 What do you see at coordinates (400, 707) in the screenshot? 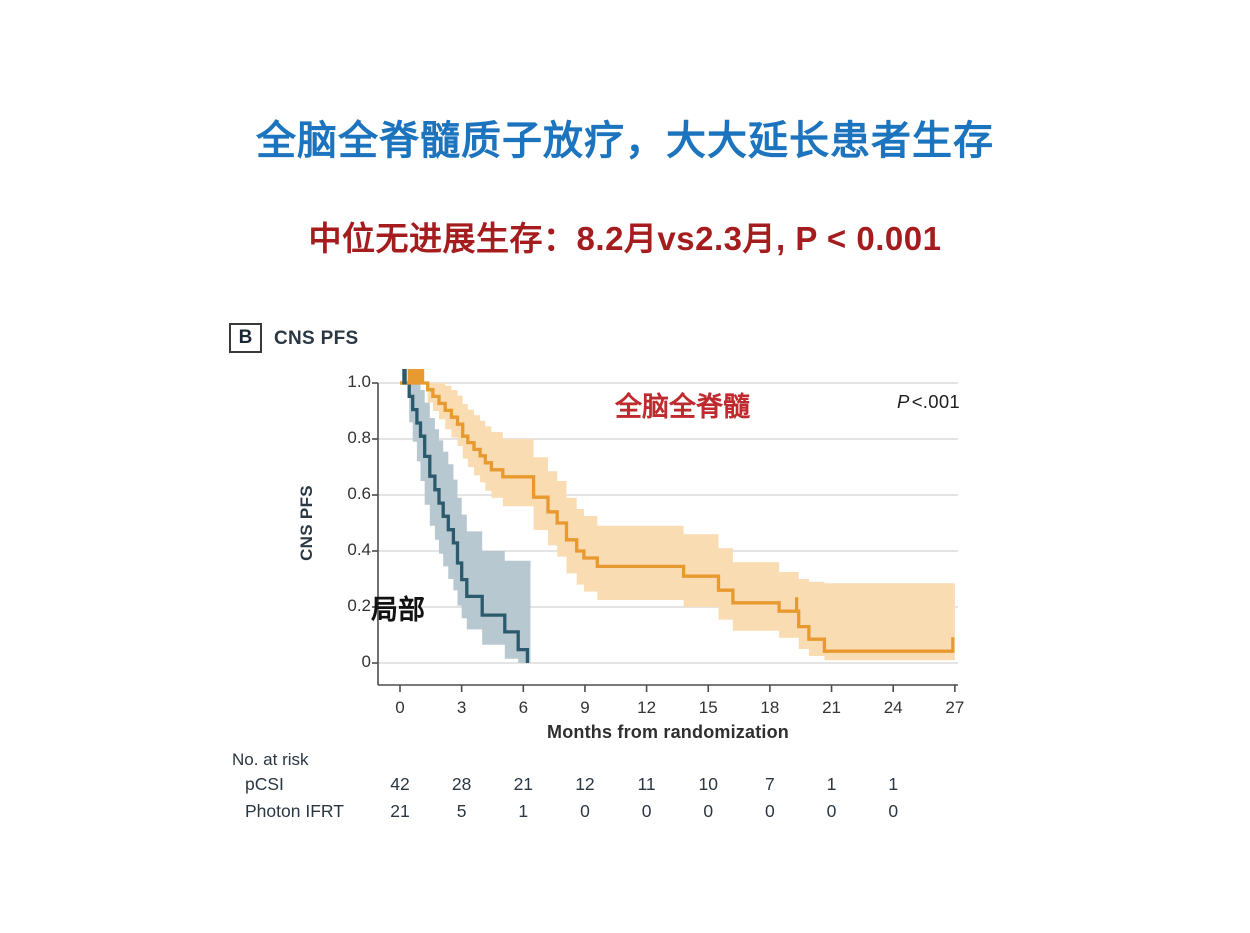
I see `x-tick-label: 0` at bounding box center [400, 707].